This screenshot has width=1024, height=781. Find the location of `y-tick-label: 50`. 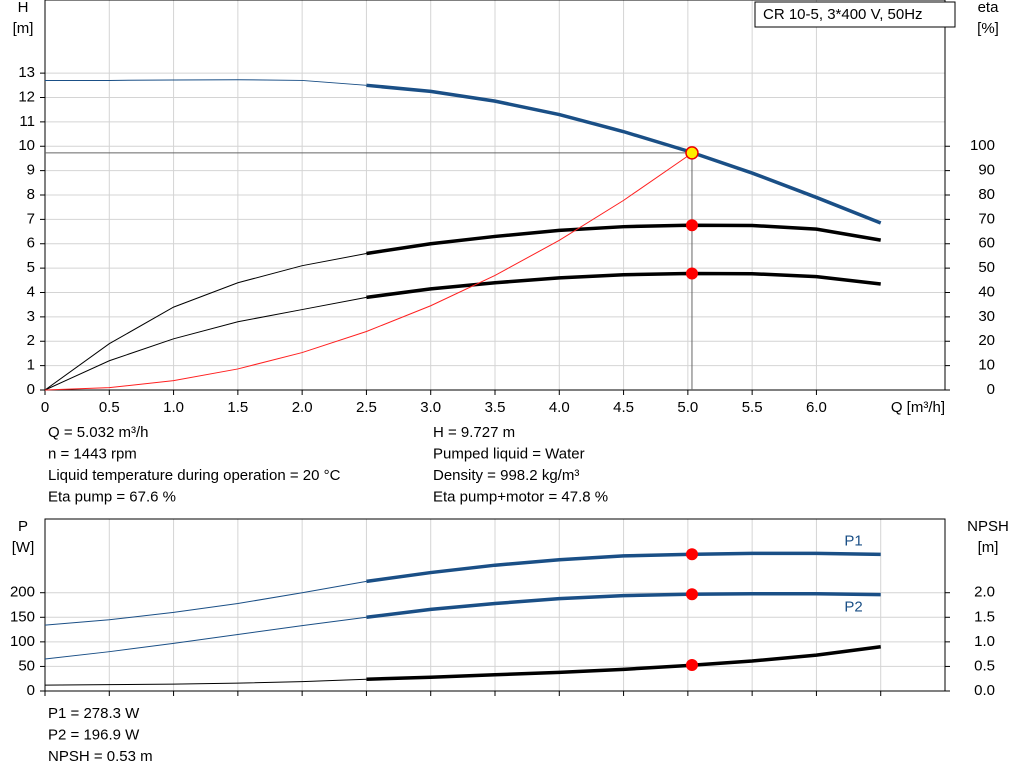

y-tick-label: 50 is located at coordinates (26, 665).